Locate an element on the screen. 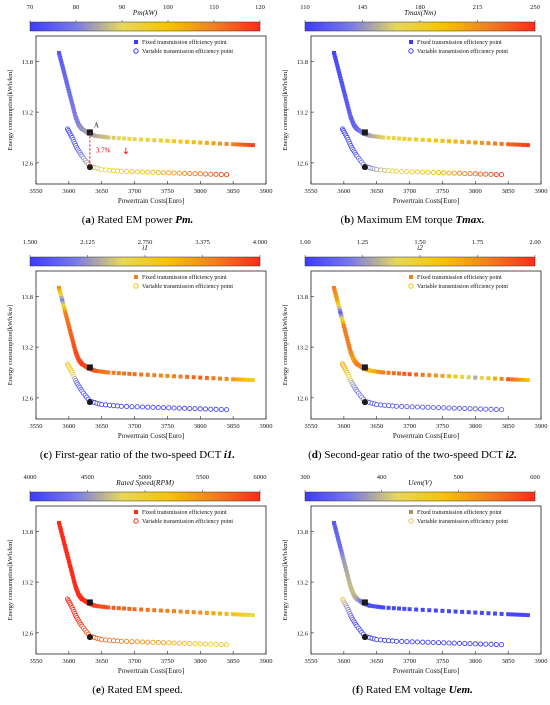 This screenshot has width=550, height=705. colorbar-tick-label: 70 is located at coordinates (30, 7).